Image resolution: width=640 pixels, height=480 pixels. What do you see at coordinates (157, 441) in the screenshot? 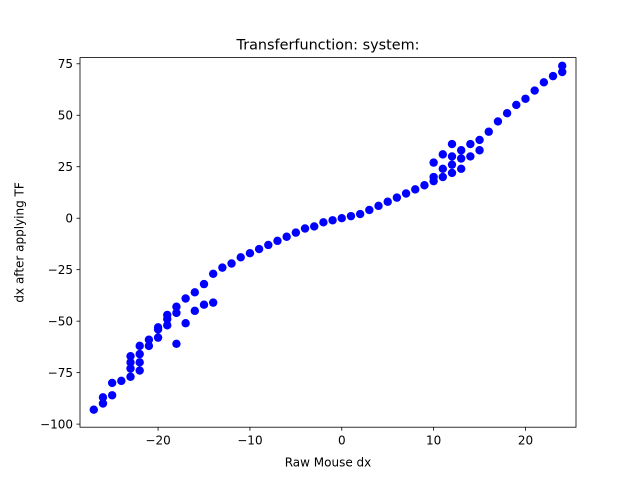
I see `x-tick-label: −20` at bounding box center [157, 441].